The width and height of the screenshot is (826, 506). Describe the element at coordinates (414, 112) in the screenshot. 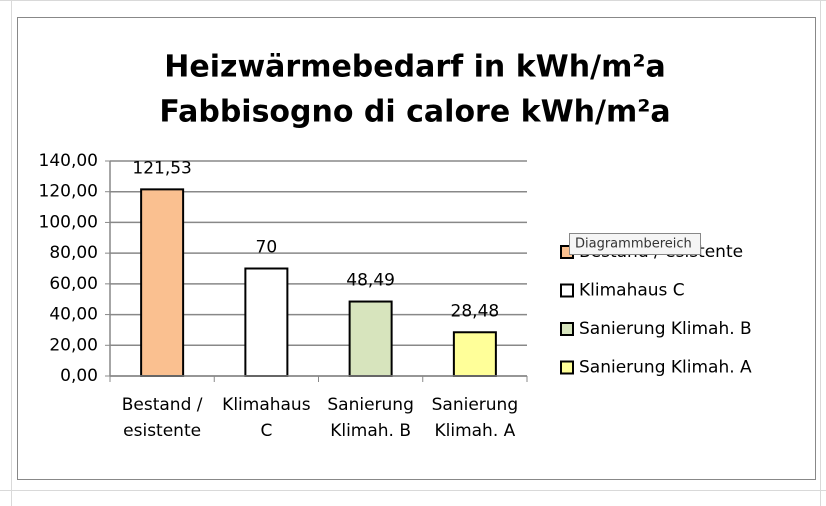

I see `chart-subtitle: Fabbisogno di calore kWh/m²a` at that location.